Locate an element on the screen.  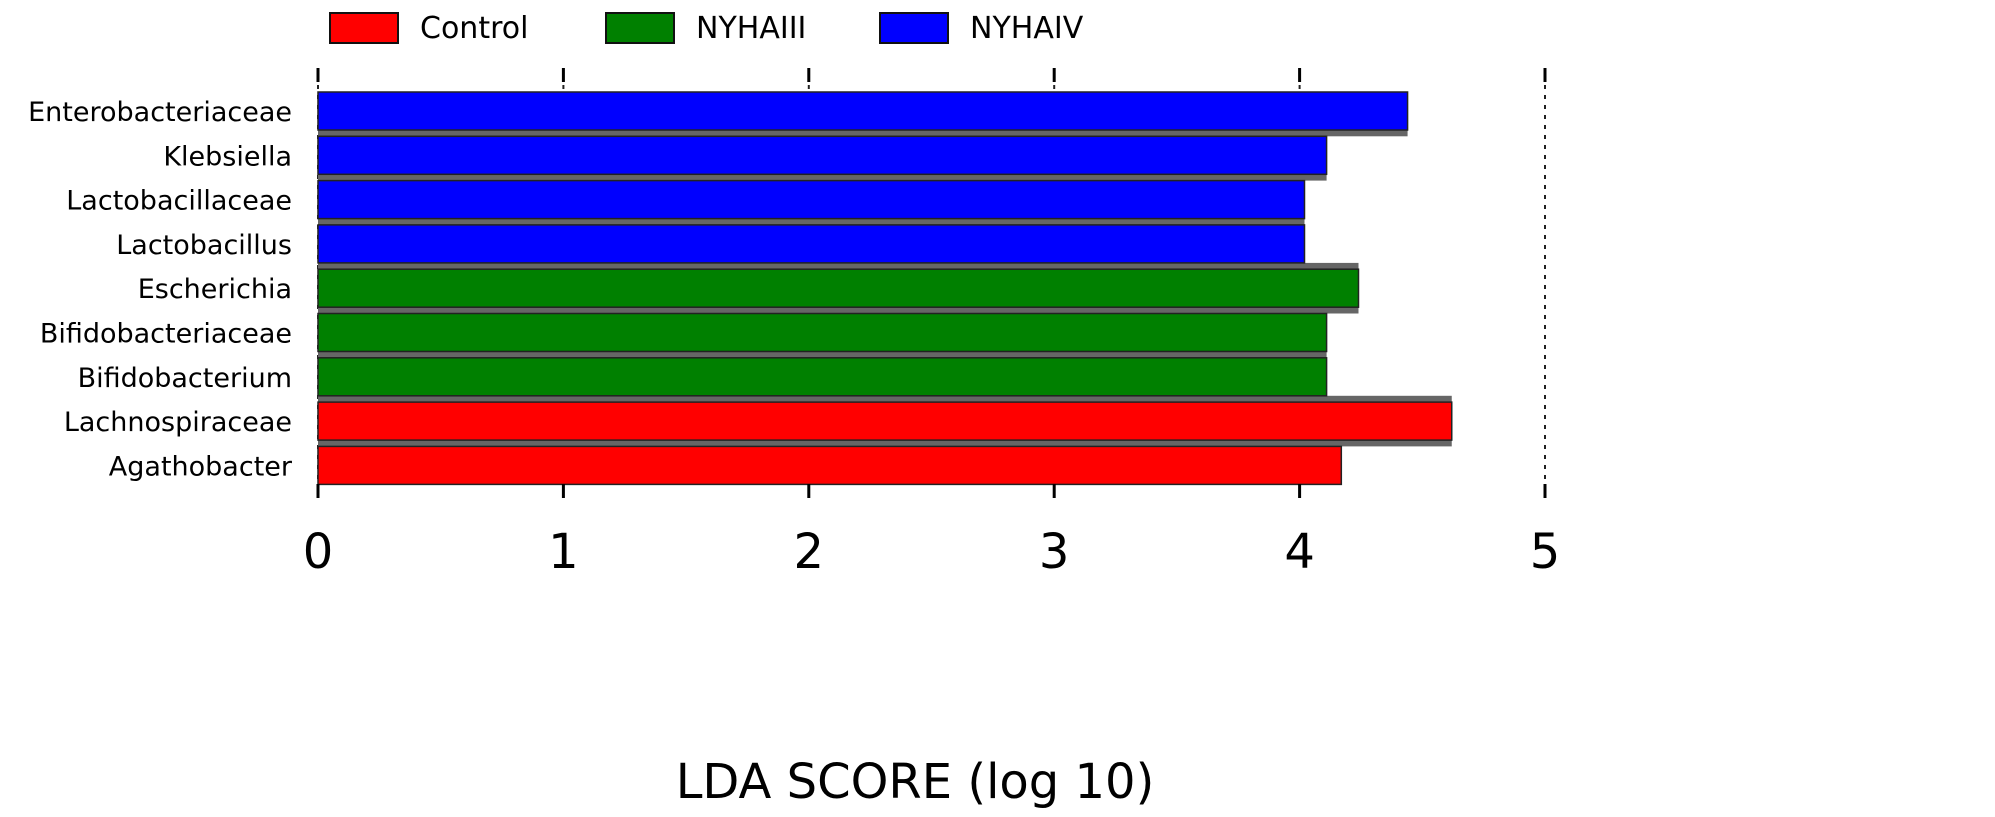
tick-label-1: 1 is located at coordinates (563, 552).